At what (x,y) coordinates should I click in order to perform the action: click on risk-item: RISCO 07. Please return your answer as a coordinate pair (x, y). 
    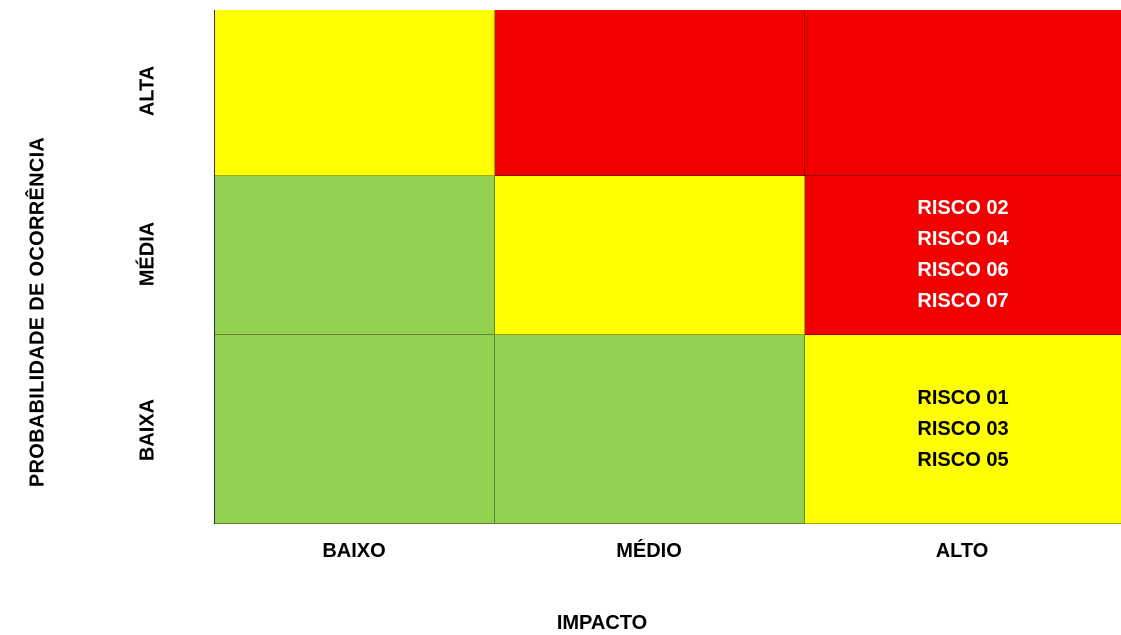
    Looking at the image, I should click on (963, 301).